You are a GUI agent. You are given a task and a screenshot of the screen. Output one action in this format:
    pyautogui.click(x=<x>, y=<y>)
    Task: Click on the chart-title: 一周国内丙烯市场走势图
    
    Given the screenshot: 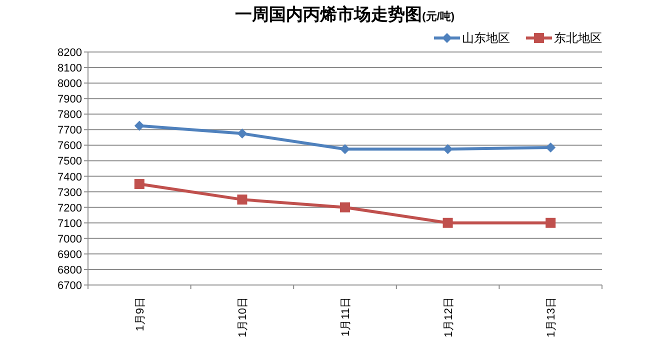 What is the action you would take?
    pyautogui.click(x=328, y=14)
    